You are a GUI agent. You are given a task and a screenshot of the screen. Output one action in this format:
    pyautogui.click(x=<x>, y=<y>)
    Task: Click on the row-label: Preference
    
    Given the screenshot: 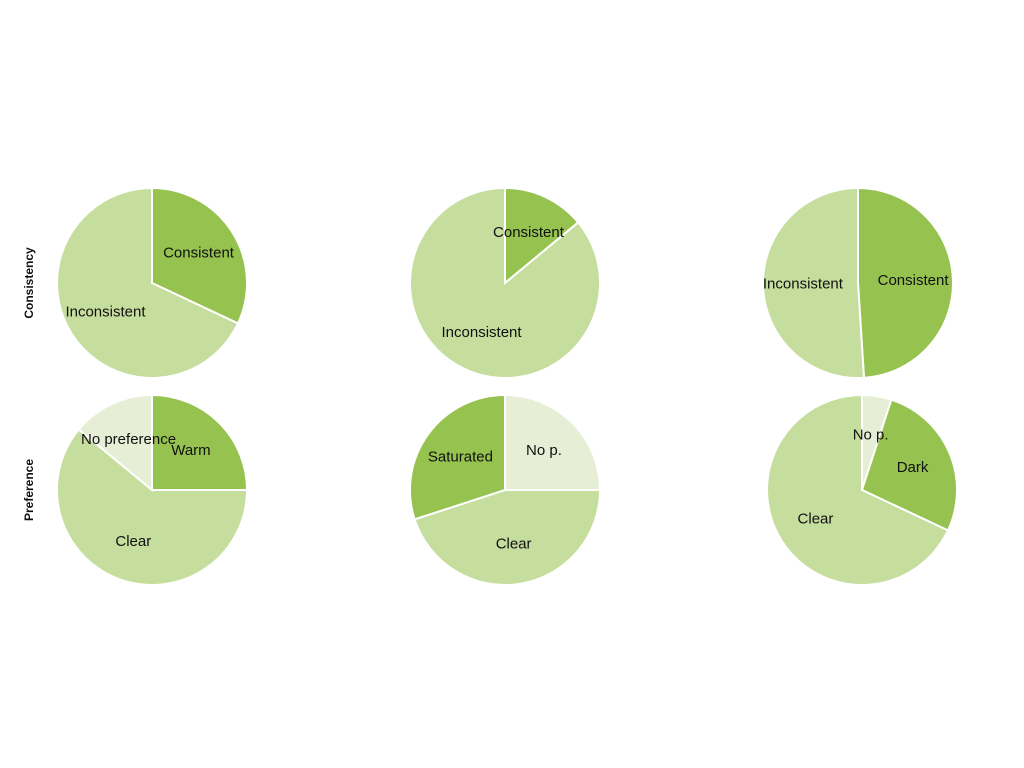 What is the action you would take?
    pyautogui.click(x=29, y=490)
    